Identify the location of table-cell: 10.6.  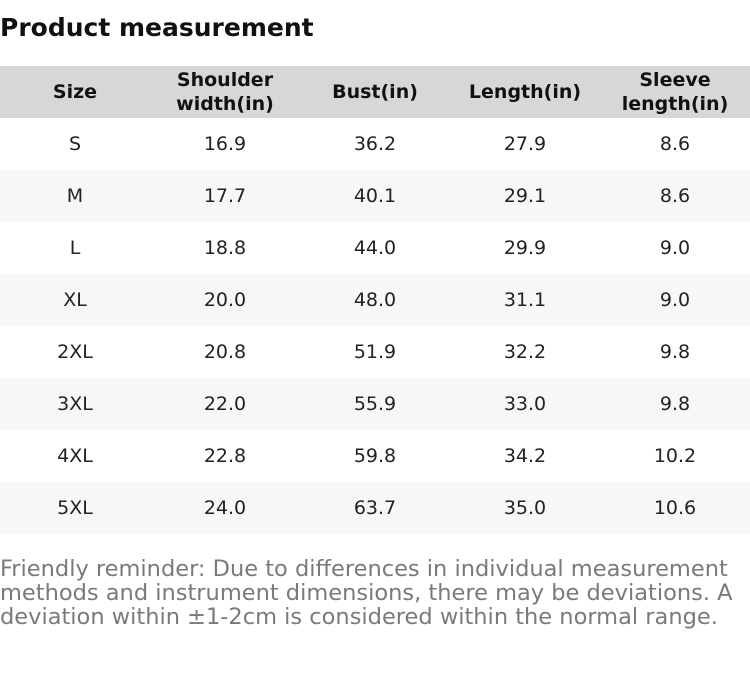
(675, 508).